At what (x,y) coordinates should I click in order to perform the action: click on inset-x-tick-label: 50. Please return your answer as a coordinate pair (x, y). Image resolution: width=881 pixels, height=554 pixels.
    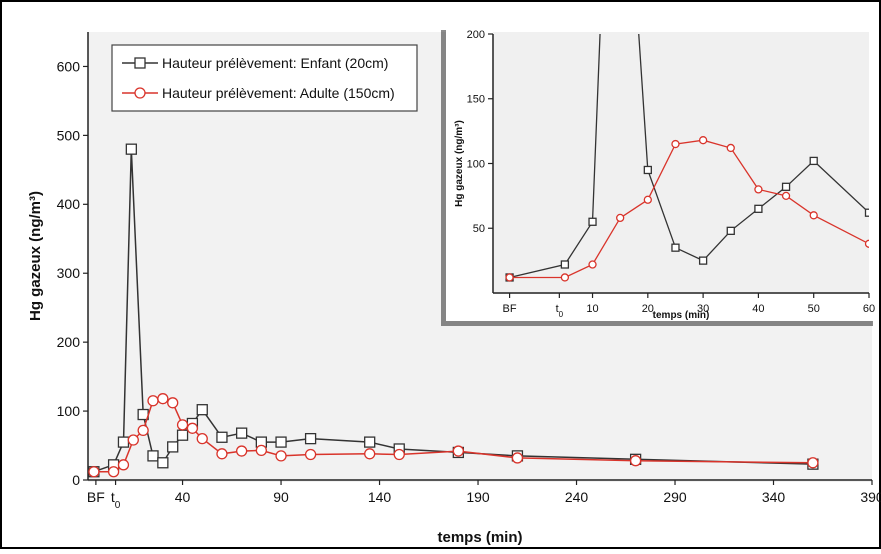
    Looking at the image, I should click on (814, 309).